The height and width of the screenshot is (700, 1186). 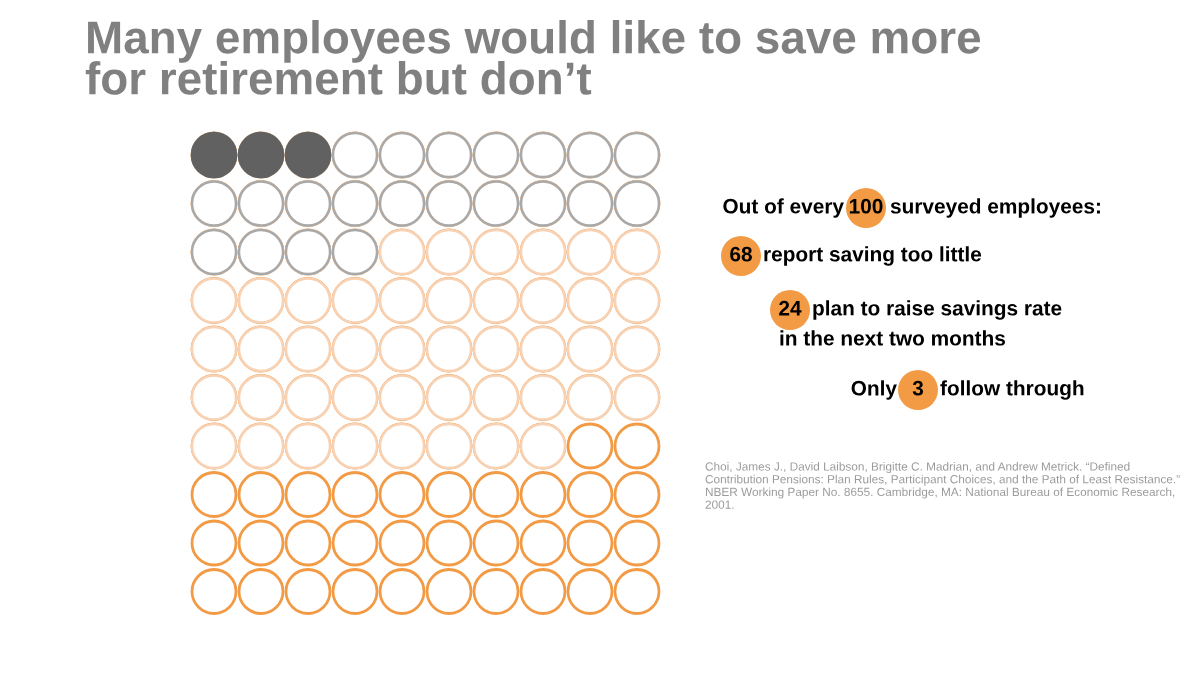 What do you see at coordinates (866, 206) in the screenshot?
I see `data-label: 100` at bounding box center [866, 206].